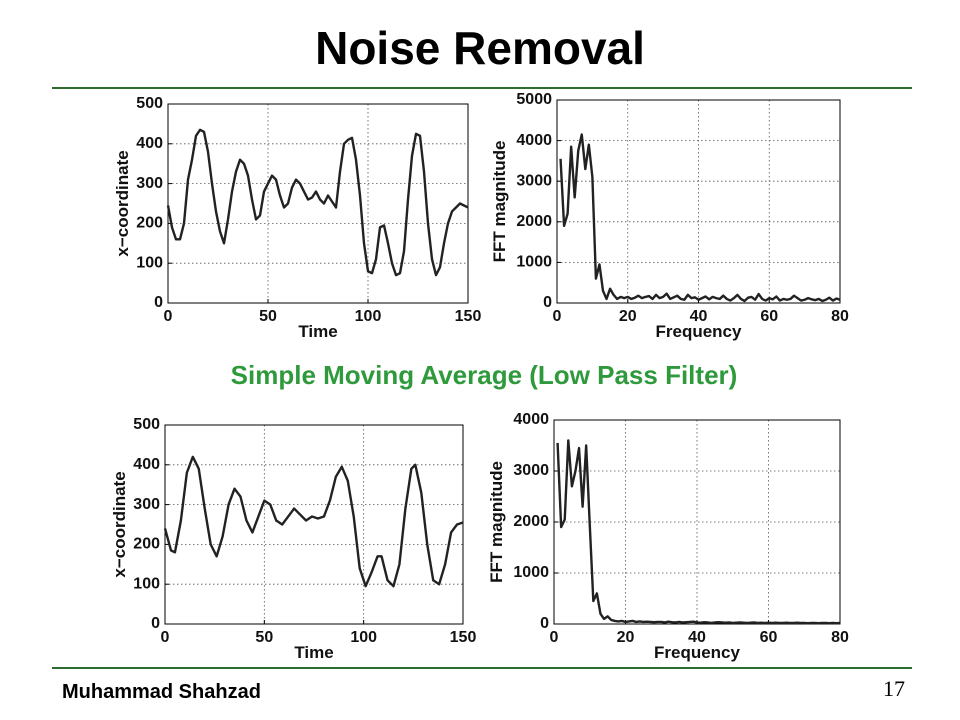  What do you see at coordinates (534, 99) in the screenshot?
I see `y-tick-label: 5000` at bounding box center [534, 99].